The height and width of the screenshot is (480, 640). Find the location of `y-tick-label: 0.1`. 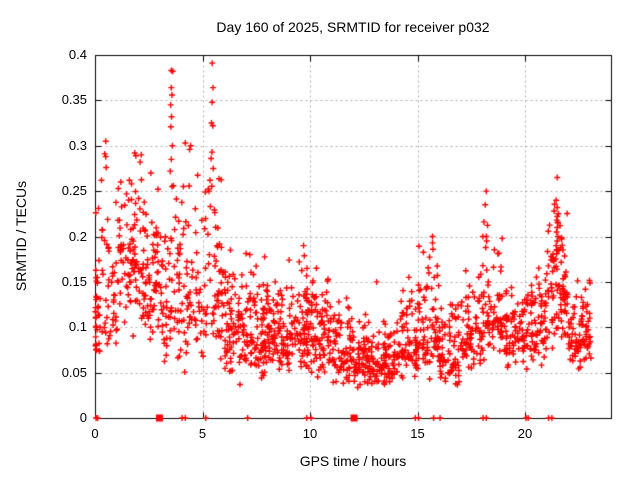

y-tick-label: 0.1 is located at coordinates (77, 327).